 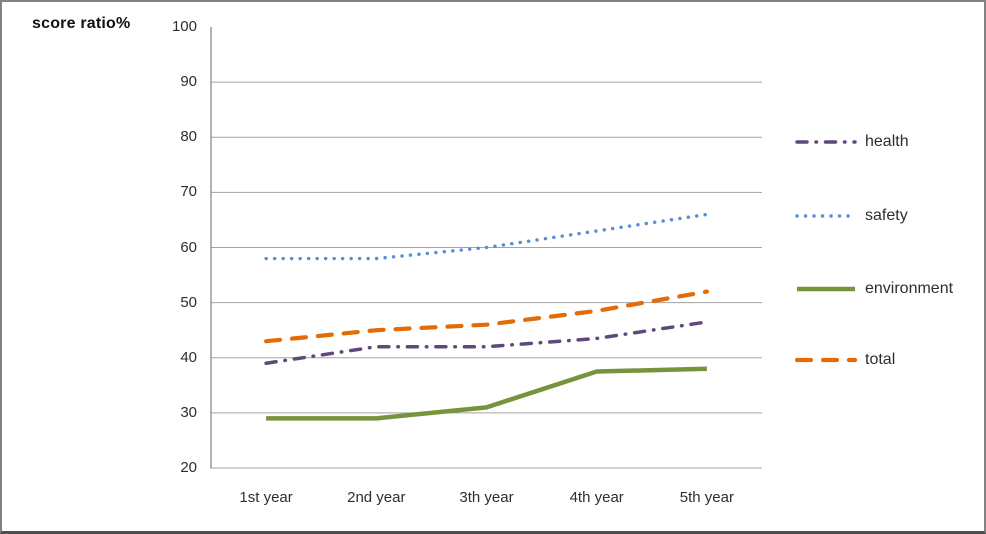 What do you see at coordinates (188, 82) in the screenshot?
I see `y-tick-label-90: 90` at bounding box center [188, 82].